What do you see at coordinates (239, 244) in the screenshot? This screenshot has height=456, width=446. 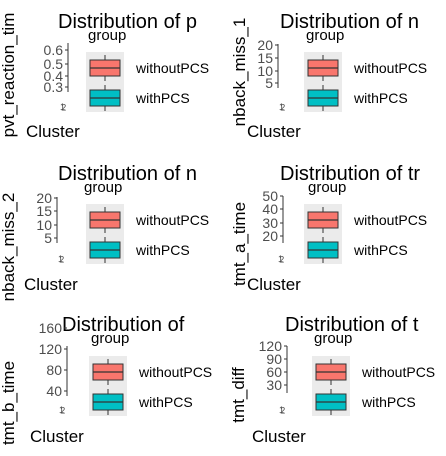 I see `y-axis-label: tmt_a_time` at bounding box center [239, 244].